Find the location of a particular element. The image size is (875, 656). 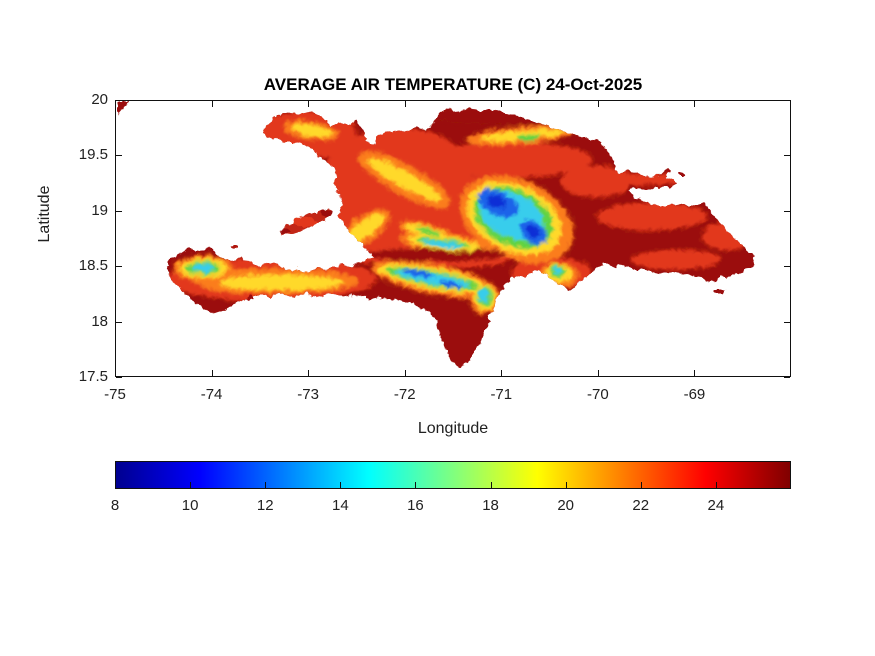

x-tick-label: -72 is located at coordinates (404, 394).